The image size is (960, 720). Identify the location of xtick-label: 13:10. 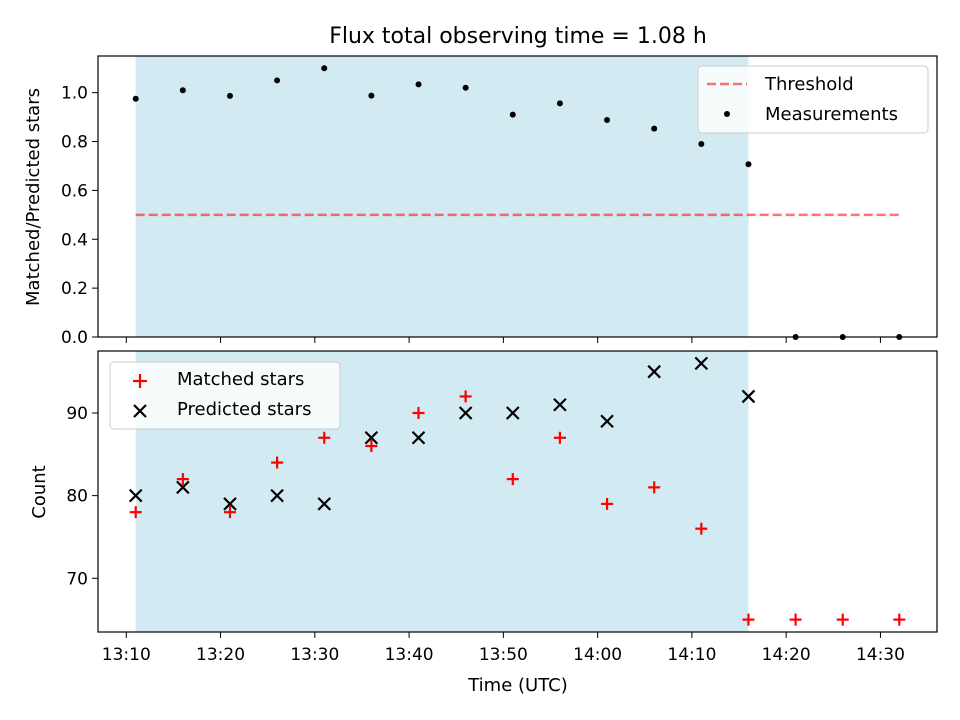
(126, 655).